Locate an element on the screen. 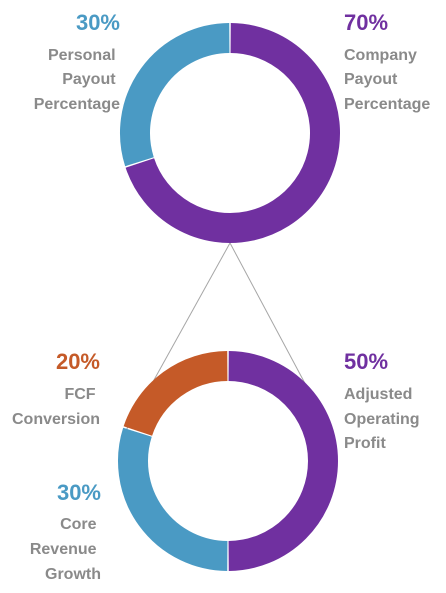  slice-label-adjusted-operating-profit: Adjusted Operating Profit is located at coordinates (384, 419).